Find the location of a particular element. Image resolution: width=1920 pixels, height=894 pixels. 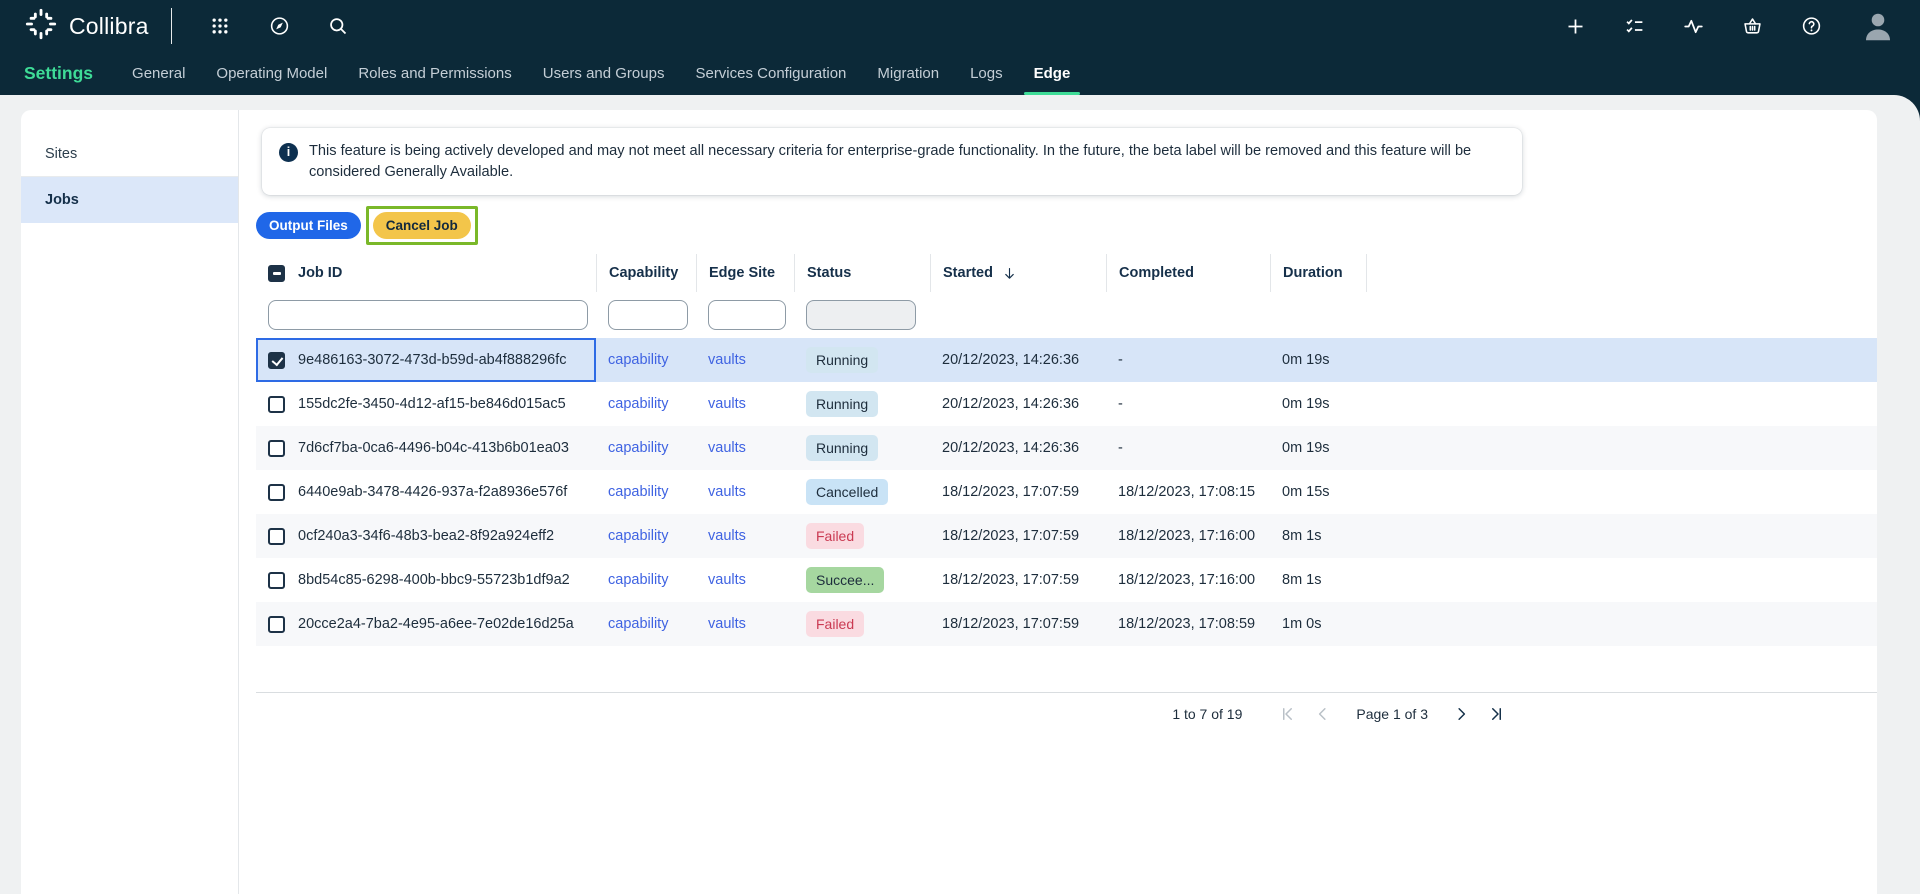

collibra-logo: Collibra is located at coordinates (86, 26).